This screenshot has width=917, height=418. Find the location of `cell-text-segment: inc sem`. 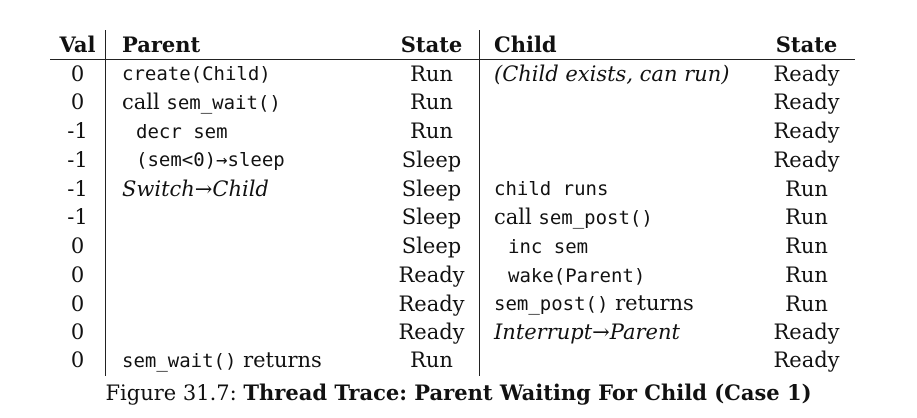

cell-text-segment: inc sem is located at coordinates (541, 247).